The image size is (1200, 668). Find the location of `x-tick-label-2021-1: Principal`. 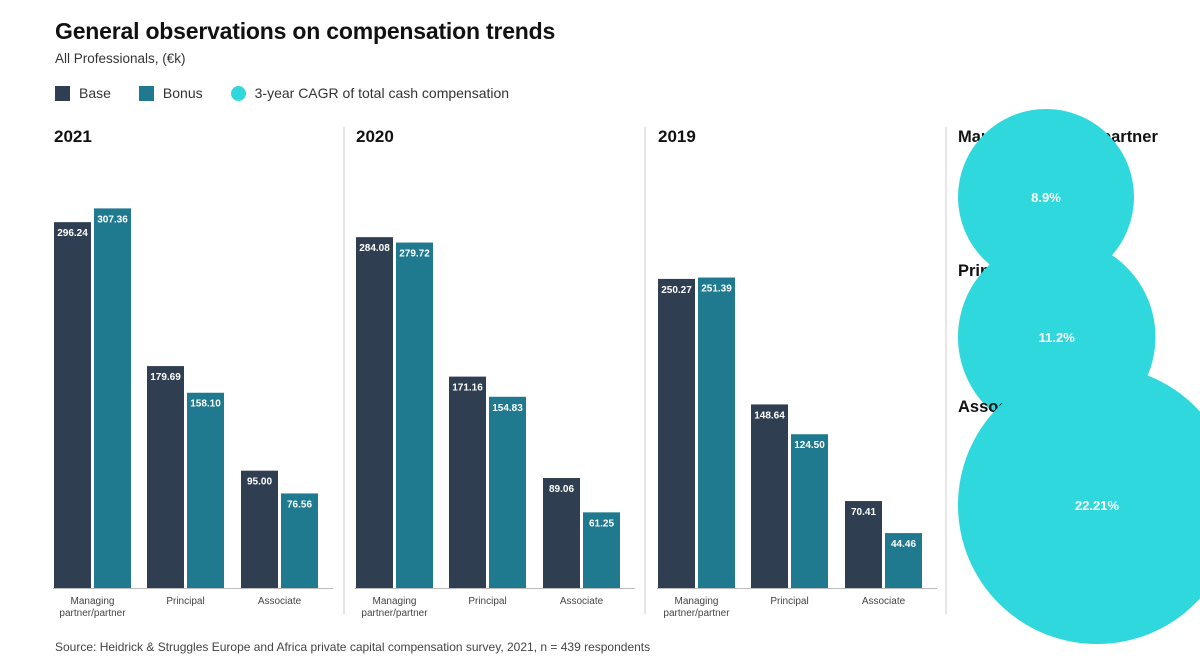

x-tick-label-2021-1: Principal is located at coordinates (185, 601).